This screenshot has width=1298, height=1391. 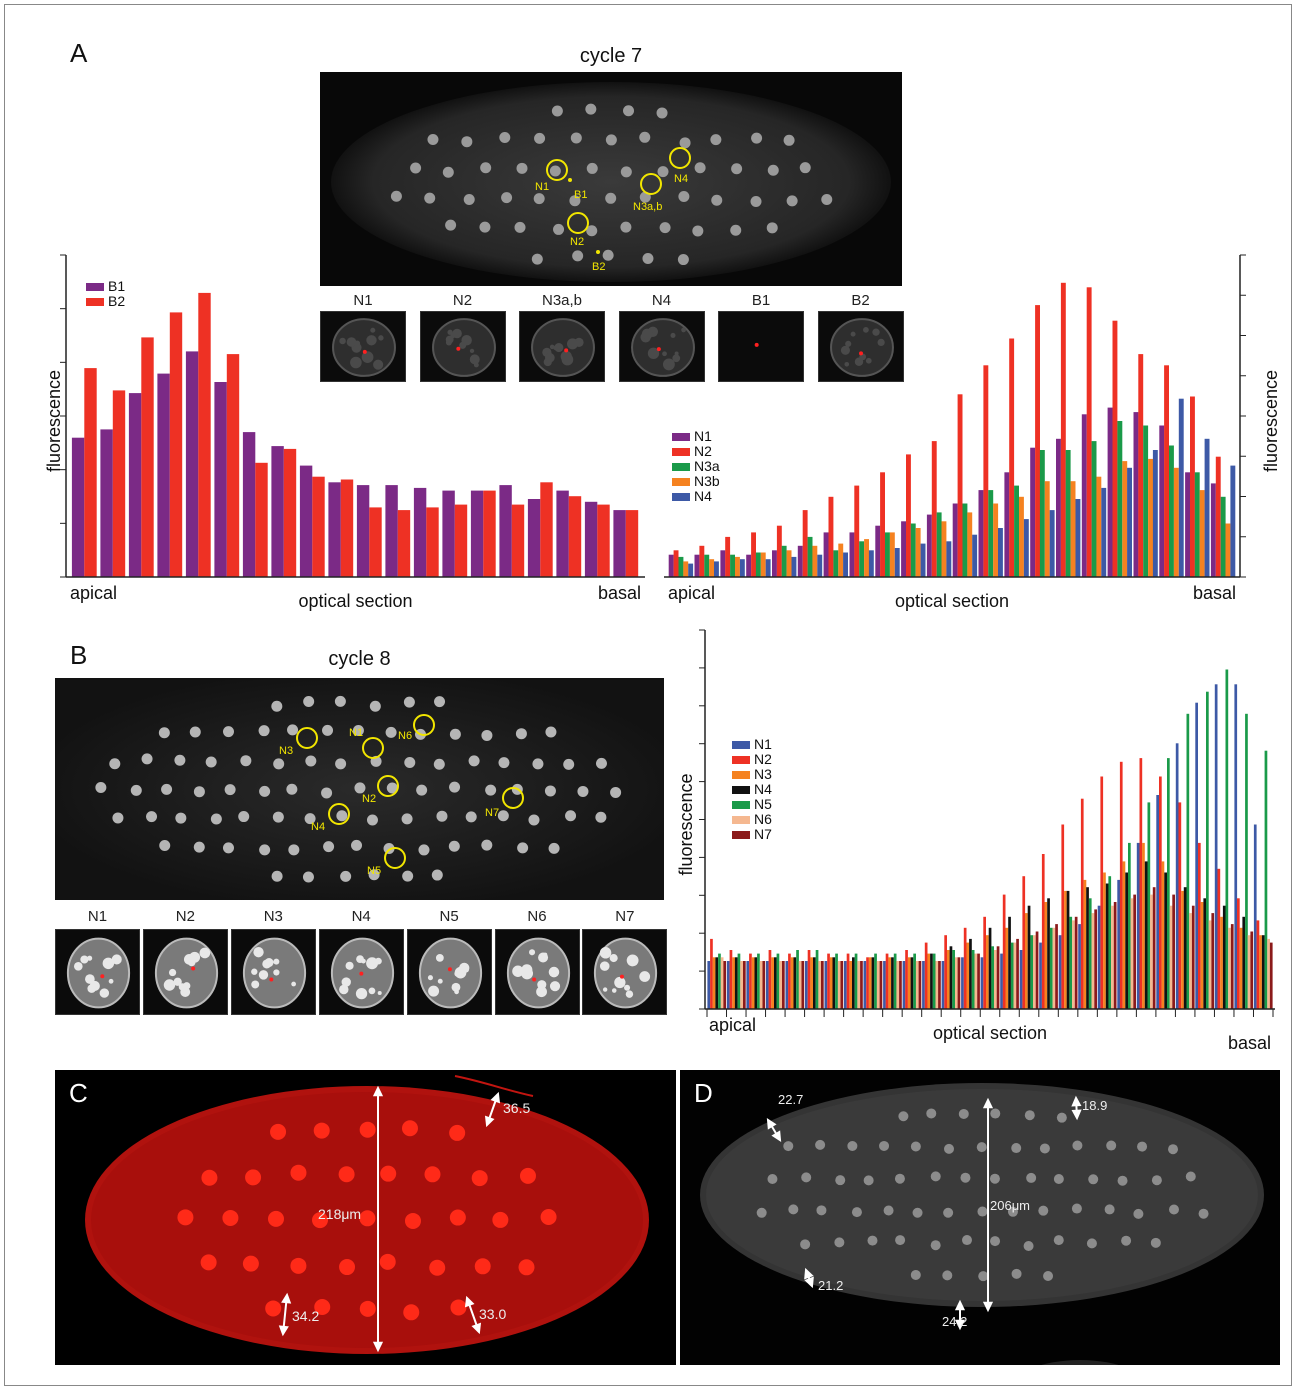 What do you see at coordinates (741, 790) in the screenshot?
I see `legend-swatch` at bounding box center [741, 790].